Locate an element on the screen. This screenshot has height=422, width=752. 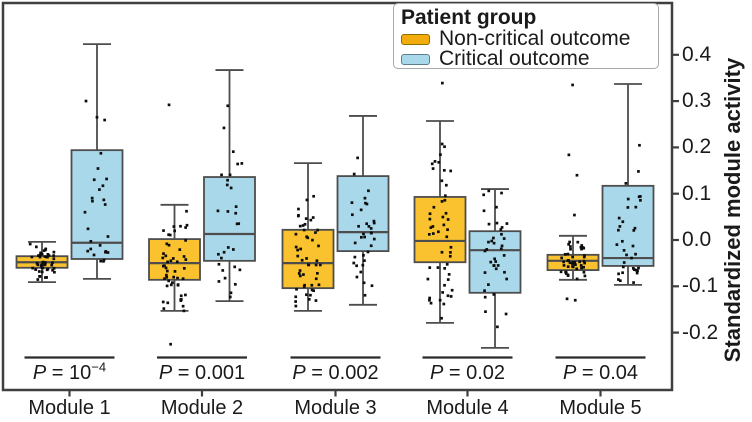
y-tick-label: -0.1 is located at coordinates (700, 286).